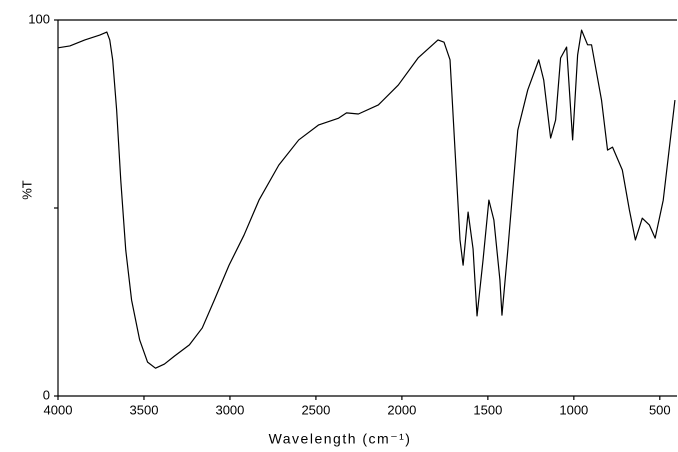 The width and height of the screenshot is (678, 452). What do you see at coordinates (315, 409) in the screenshot?
I see `x-tick-label: 2500` at bounding box center [315, 409].